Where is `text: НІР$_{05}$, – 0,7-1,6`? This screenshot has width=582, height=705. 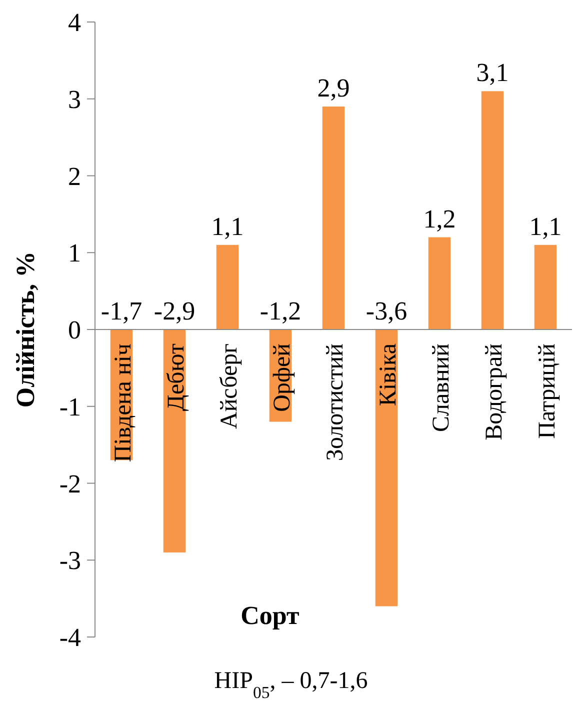
text: НІР$_{05}$, – 0,7-1,6 is located at coordinates (291, 685).